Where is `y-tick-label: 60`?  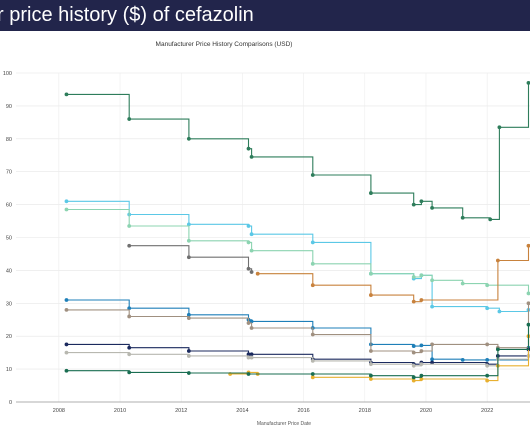
y-tick-label: 60 is located at coordinates (9, 206).